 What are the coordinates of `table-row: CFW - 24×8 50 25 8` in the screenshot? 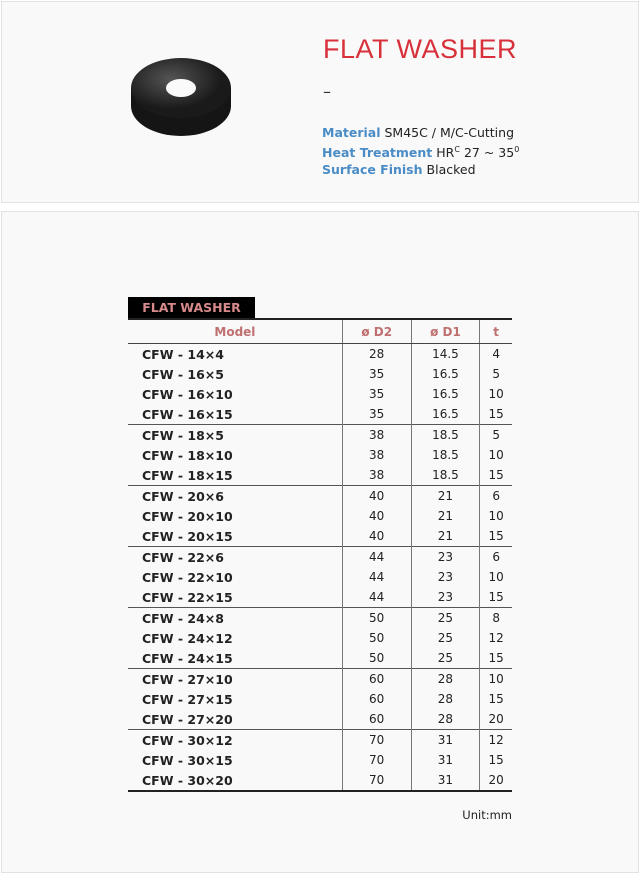 It's located at (320, 617).